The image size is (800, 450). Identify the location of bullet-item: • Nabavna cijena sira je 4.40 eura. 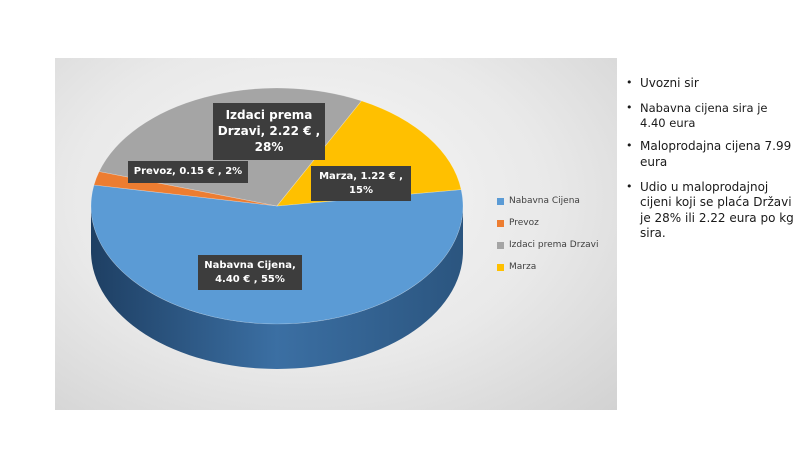
(711, 116).